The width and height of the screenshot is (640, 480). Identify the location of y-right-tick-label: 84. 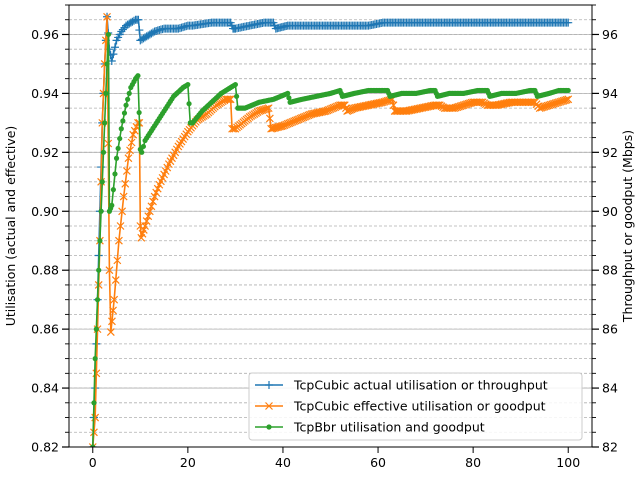
(610, 388).